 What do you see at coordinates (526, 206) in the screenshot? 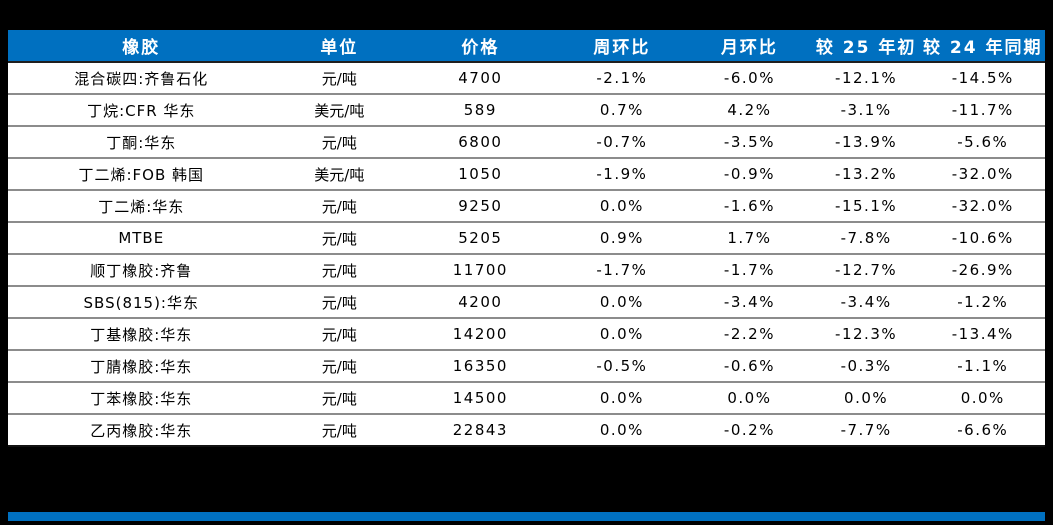
I see `table-row: 丁二烯:华东 元/吨 9250 0.0% -1.6% -15.1% -32.0%` at bounding box center [526, 206].